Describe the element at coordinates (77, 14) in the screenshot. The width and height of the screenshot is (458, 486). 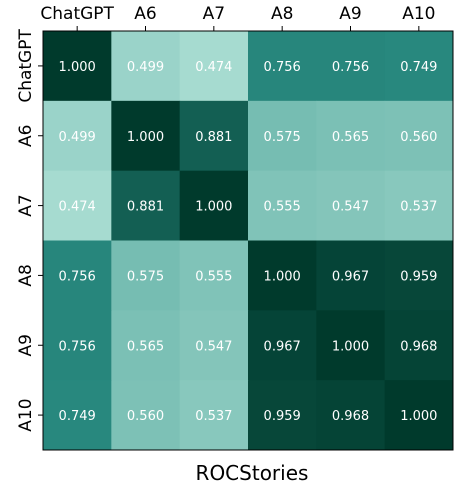
I see `x-tick-label: ChatGPT` at that location.